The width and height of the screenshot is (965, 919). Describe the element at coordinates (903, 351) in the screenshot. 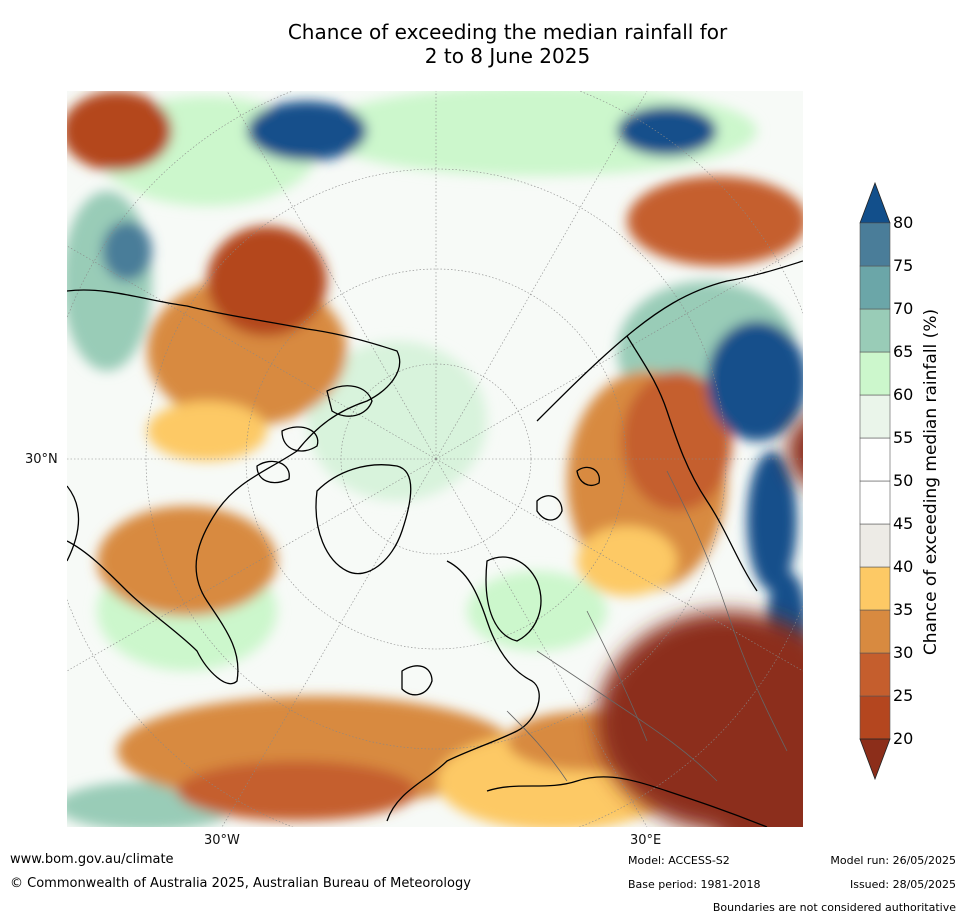

I see `colorbar-tick-label: 65` at that location.